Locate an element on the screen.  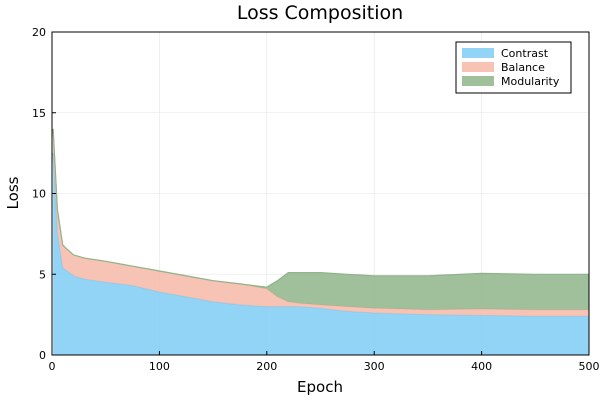
legend-label-balance: Balance is located at coordinates (523, 67).